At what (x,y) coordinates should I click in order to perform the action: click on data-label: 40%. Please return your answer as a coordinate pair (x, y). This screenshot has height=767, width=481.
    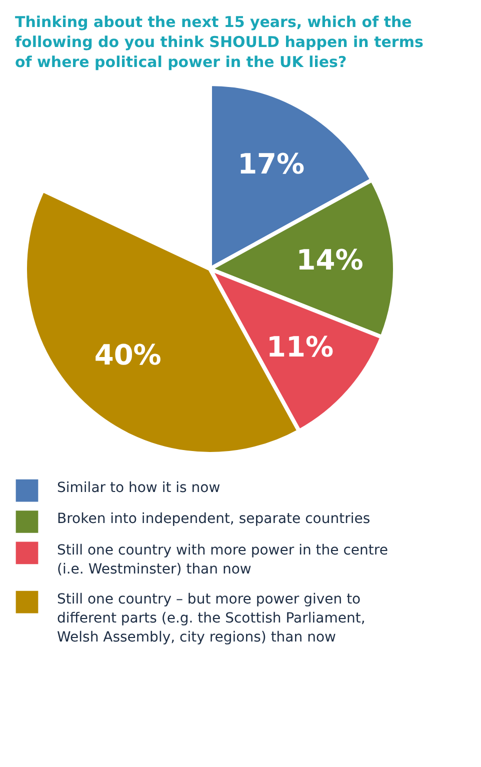
    Looking at the image, I should click on (128, 355).